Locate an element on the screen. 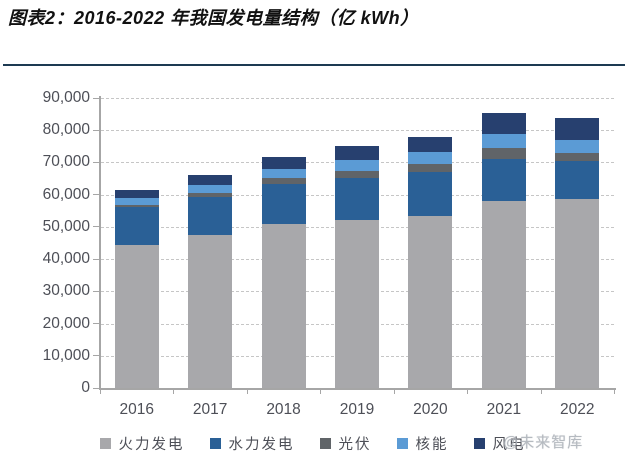 The image size is (625, 465). legend-label: 风电 is located at coordinates (509, 445).